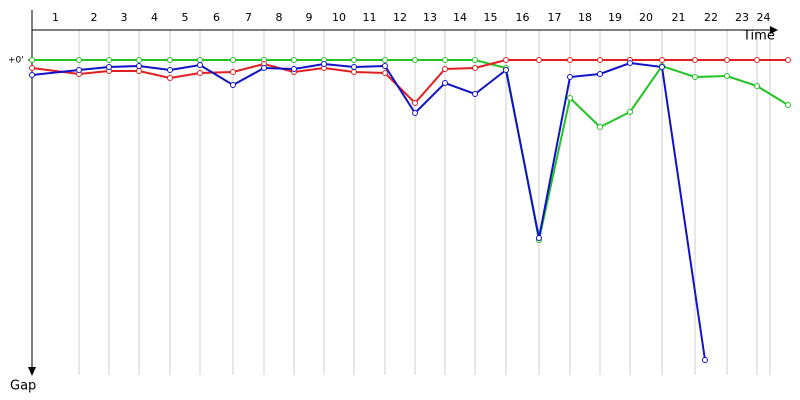  Describe the element at coordinates (216, 17) in the screenshot. I see `x-tick-label: 6` at that location.